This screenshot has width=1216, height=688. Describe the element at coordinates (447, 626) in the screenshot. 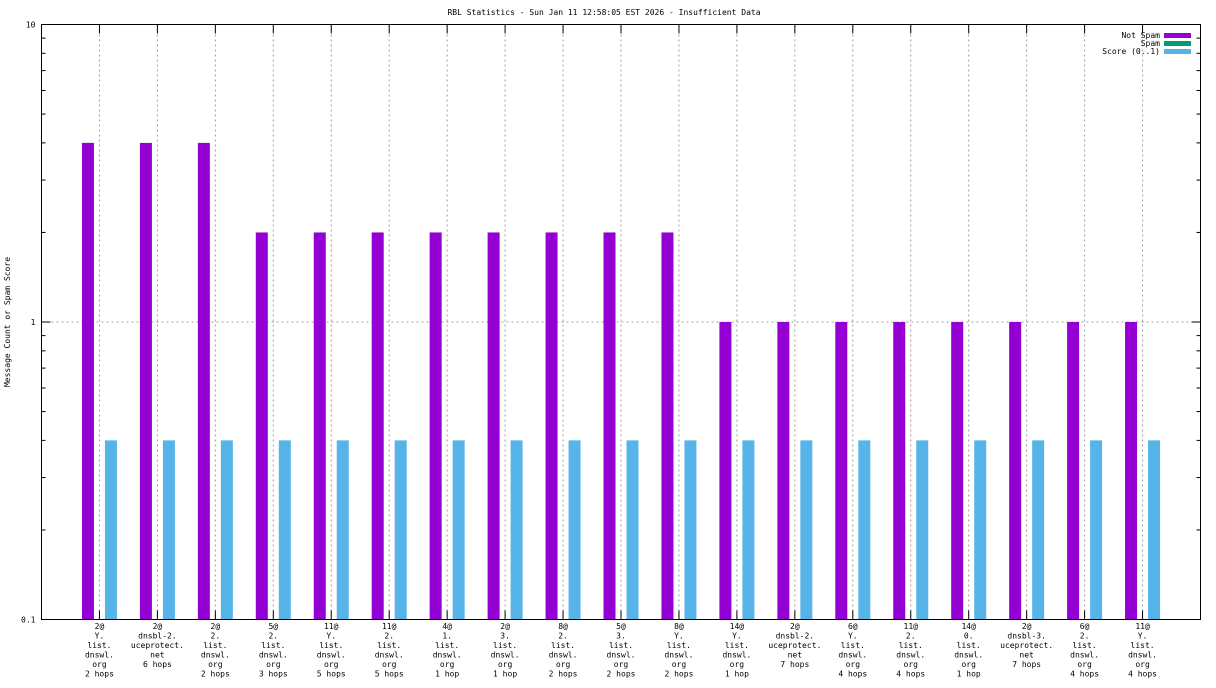

I see `x-tick-label: 4@` at that location.